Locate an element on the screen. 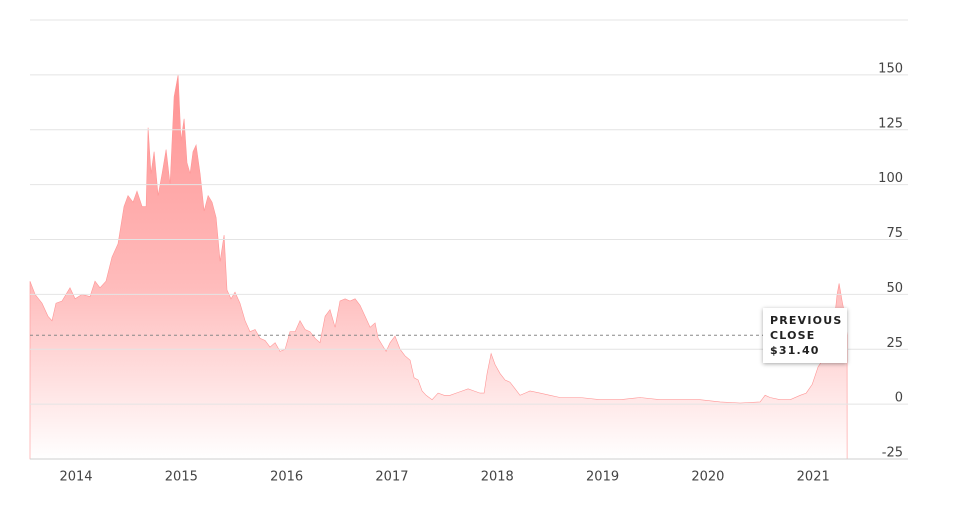  x-tick-label: 2019 is located at coordinates (602, 477).